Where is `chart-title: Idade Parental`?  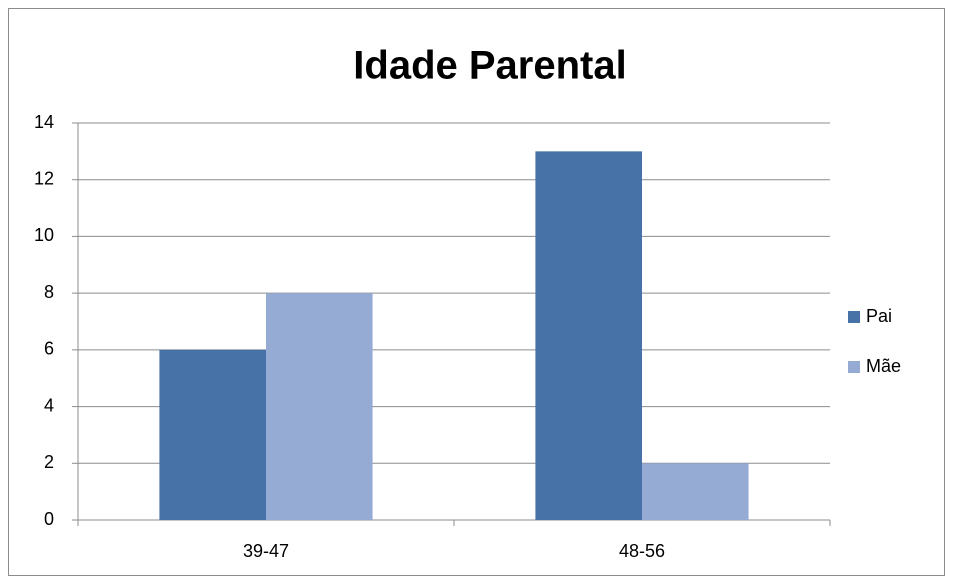 chart-title: Idade Parental is located at coordinates (489, 66).